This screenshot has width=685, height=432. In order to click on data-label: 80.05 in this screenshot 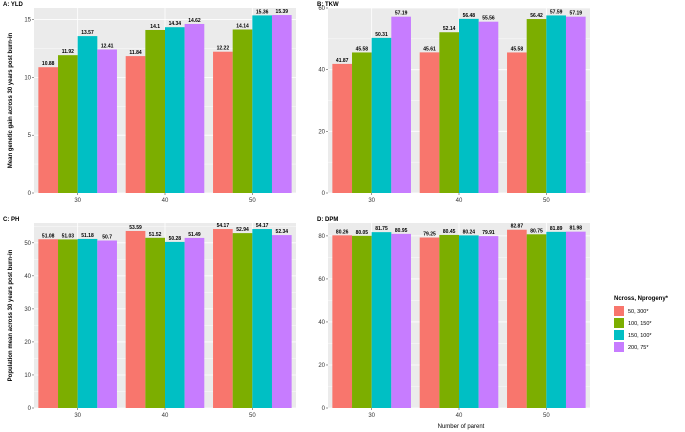, I will do `click(362, 233)`.